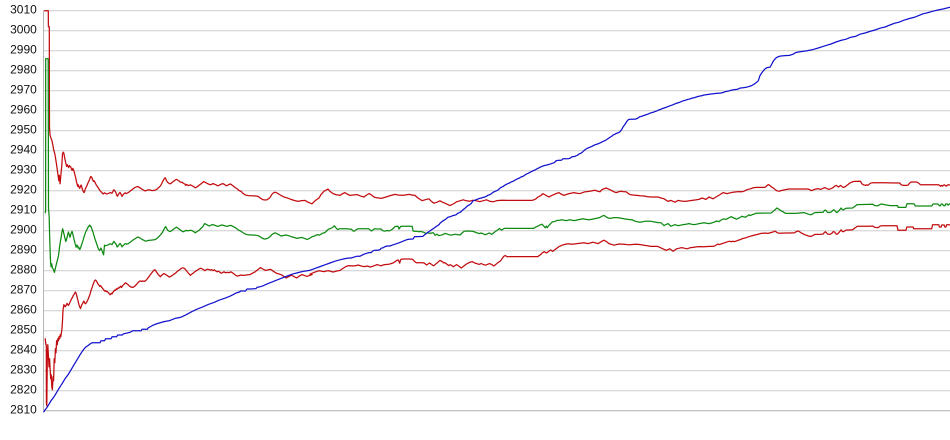  Describe the element at coordinates (23, 90) in the screenshot. I see `svg-text: 2970` at that location.